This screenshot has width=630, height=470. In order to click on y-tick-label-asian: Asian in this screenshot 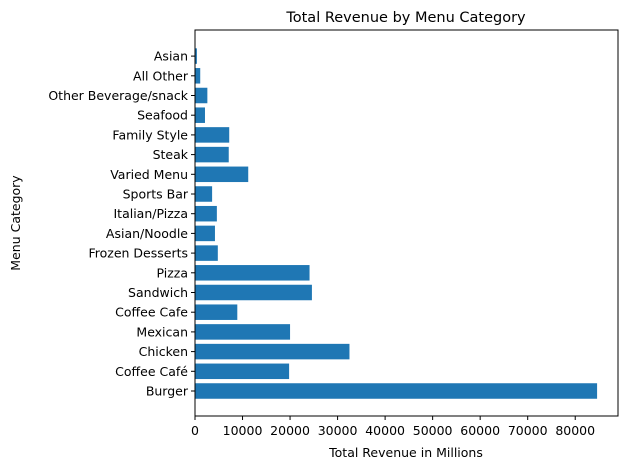, I will do `click(171, 56)`.